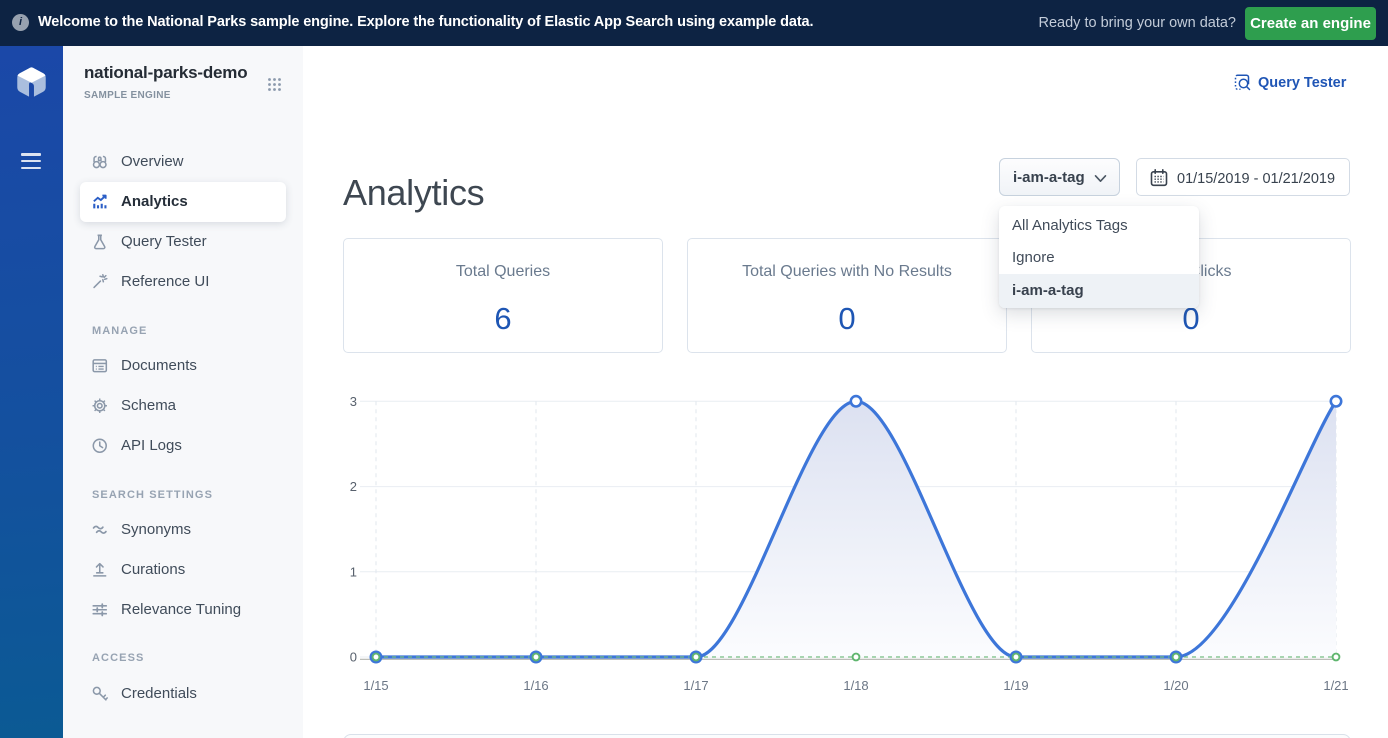 This screenshot has height=738, width=1388. What do you see at coordinates (855, 685) in the screenshot?
I see `svg-text: 1/18` at bounding box center [855, 685].